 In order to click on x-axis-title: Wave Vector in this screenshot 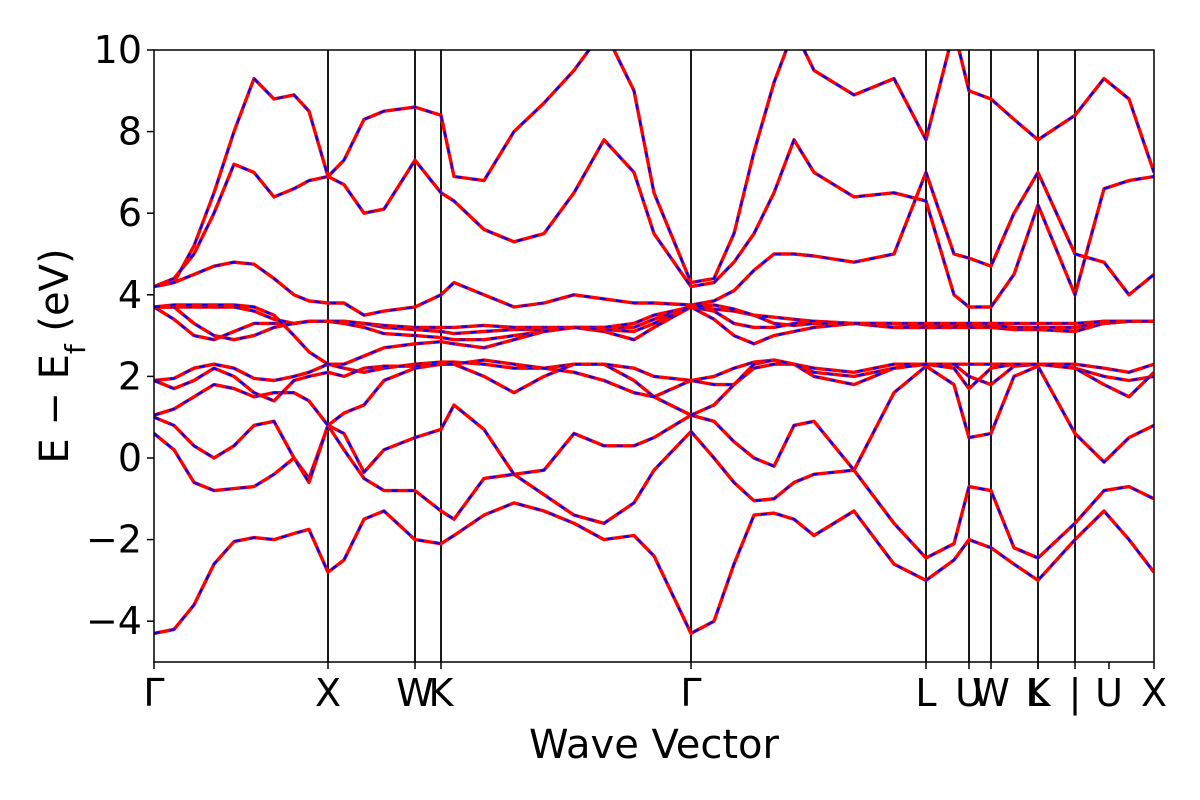, I will do `click(654, 745)`.